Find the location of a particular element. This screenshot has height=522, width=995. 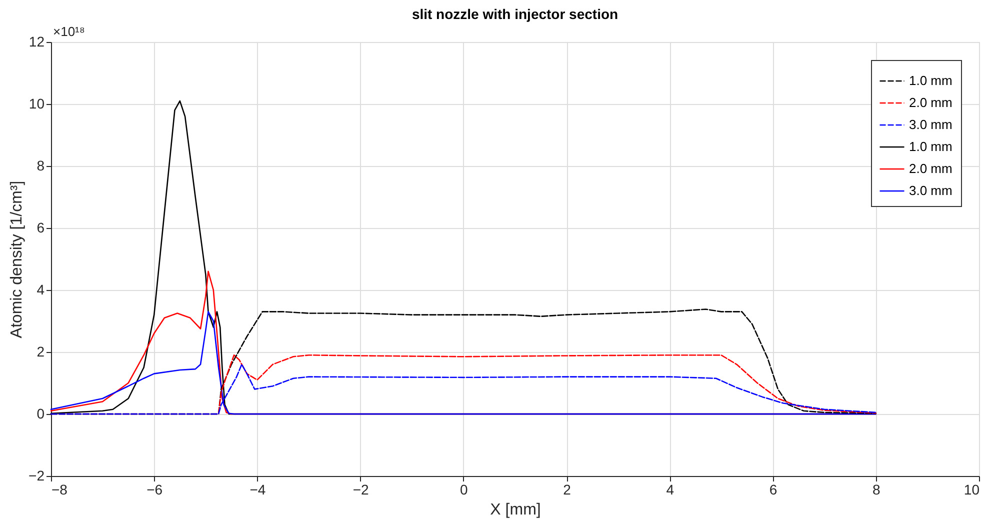

y-tick-label: 10 is located at coordinates (36, 104).